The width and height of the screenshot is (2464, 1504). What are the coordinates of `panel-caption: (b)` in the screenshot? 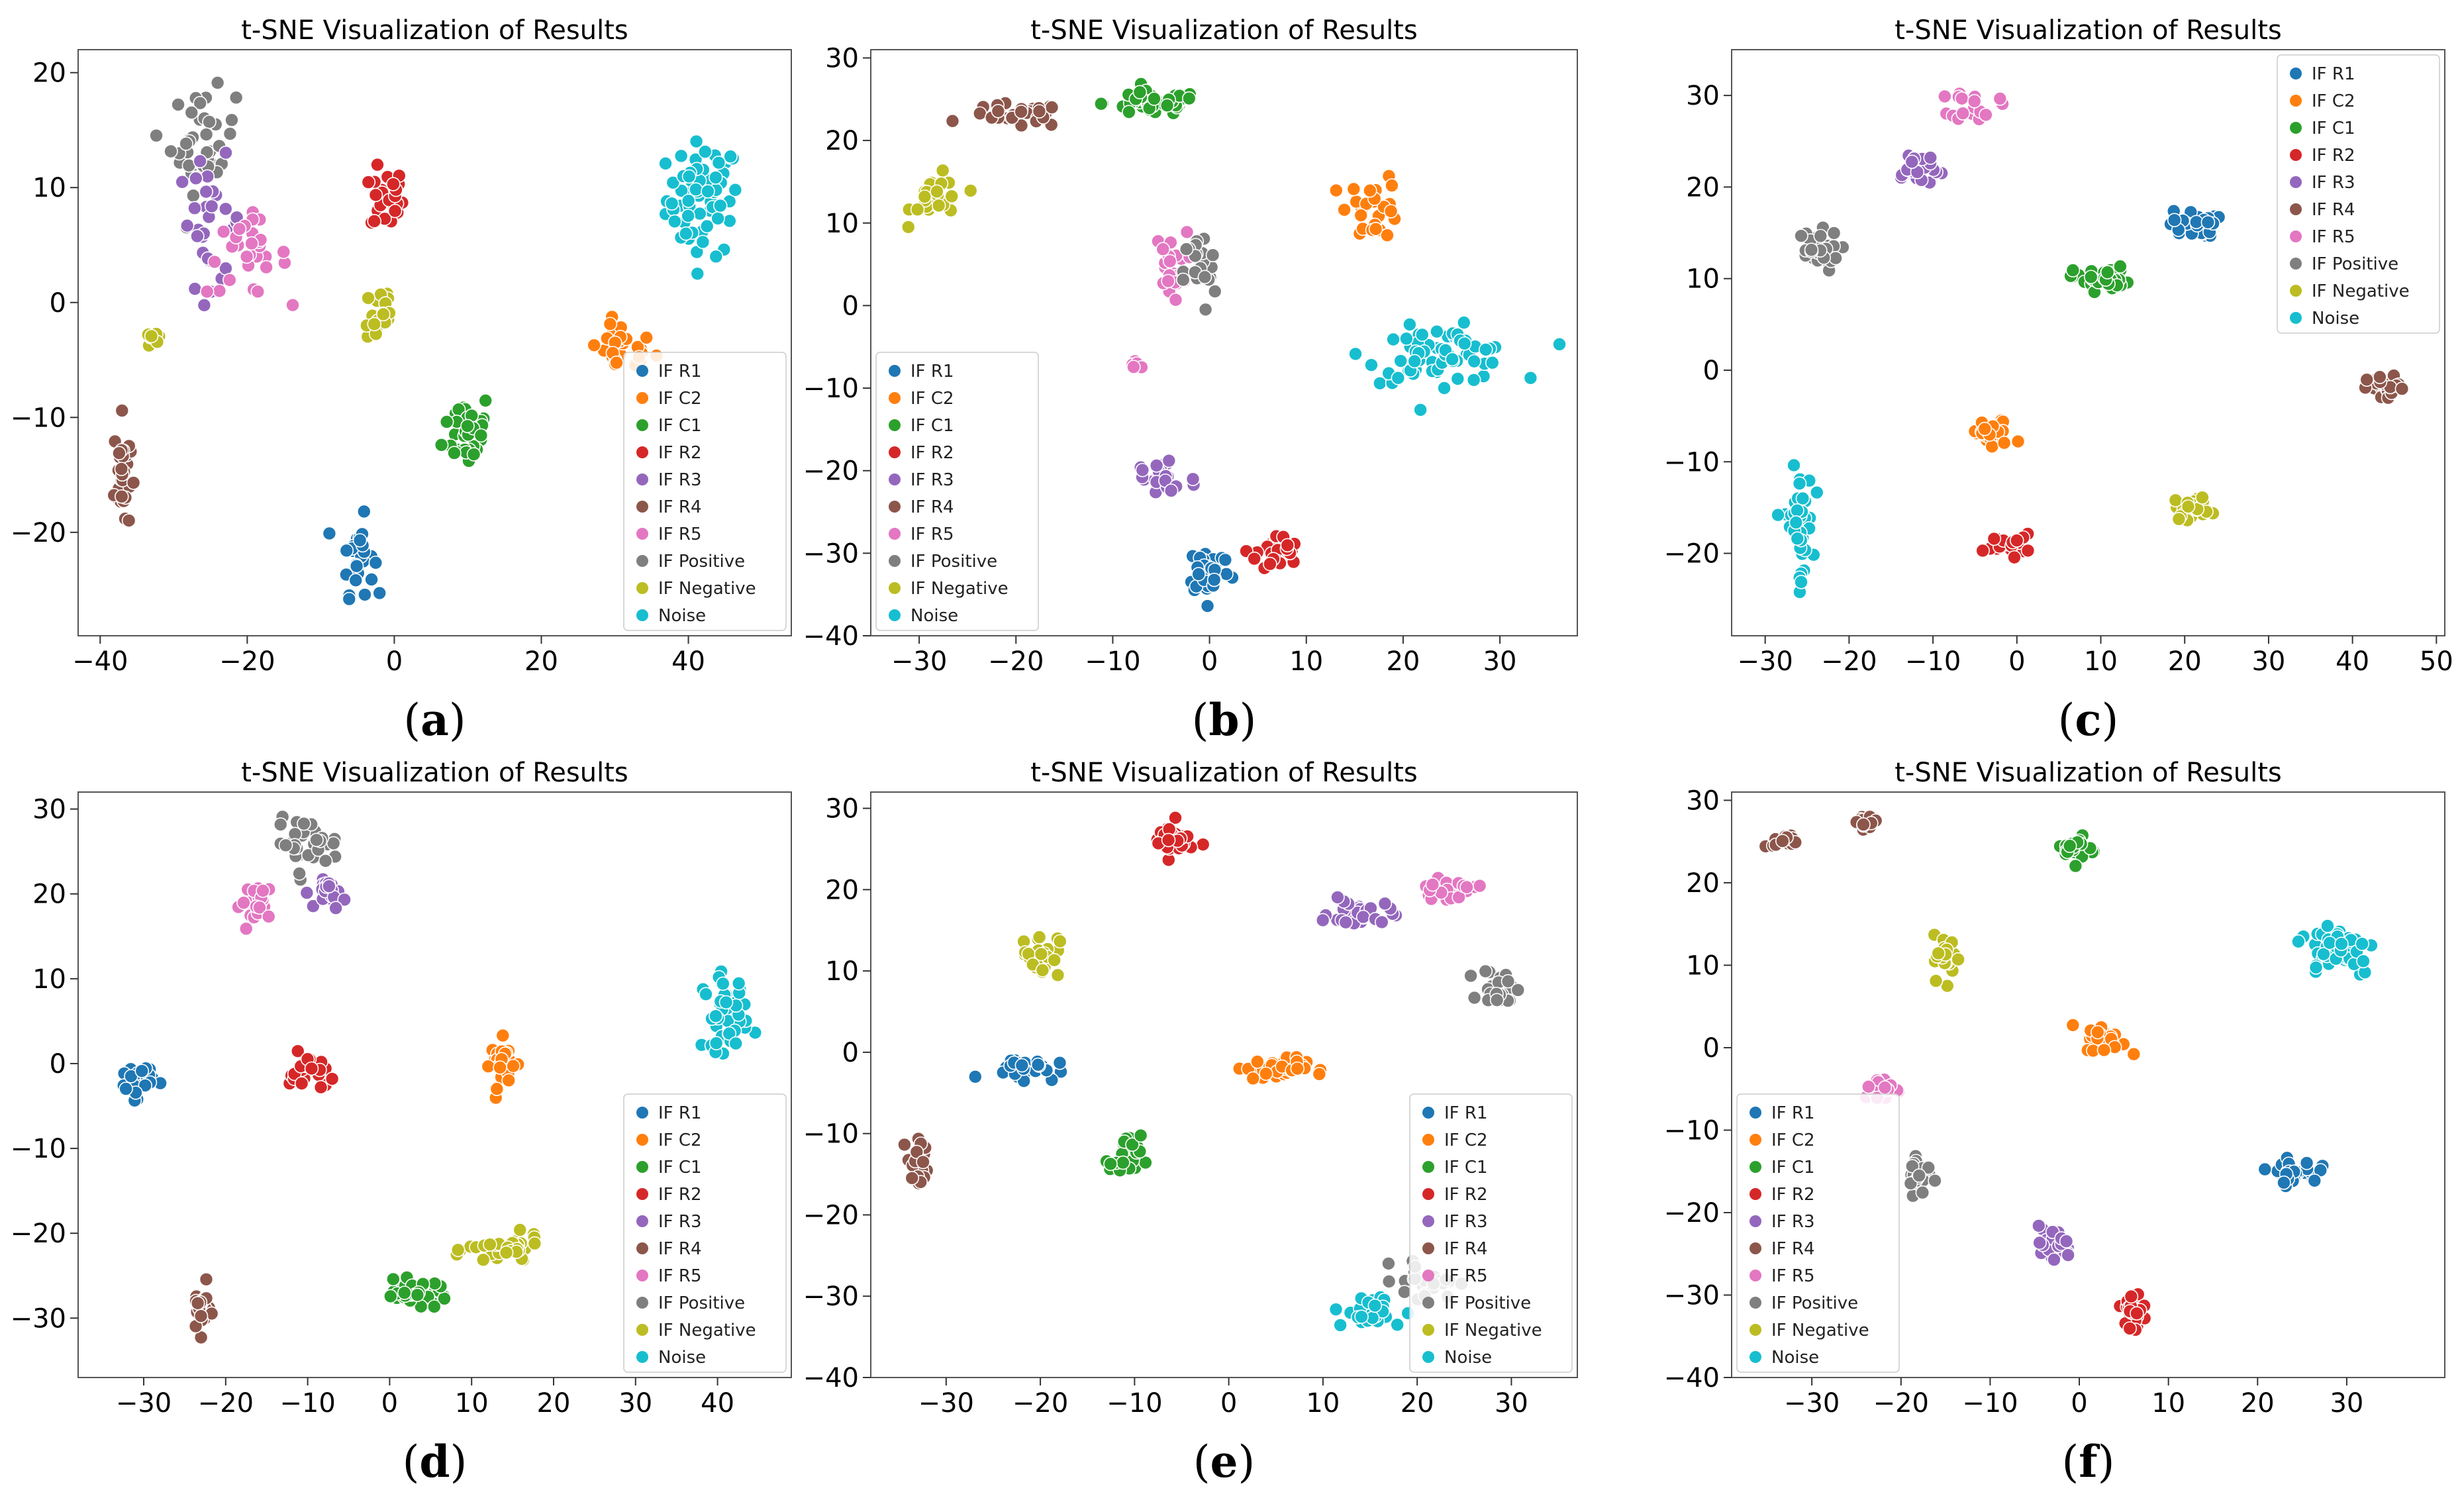 It's located at (1224, 720).